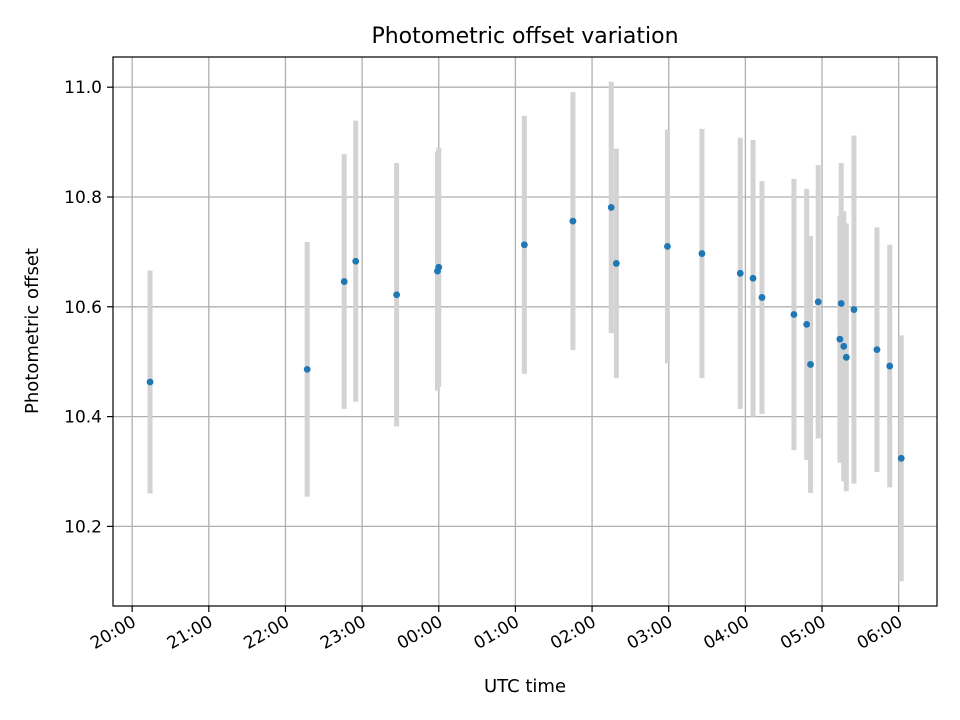 Image resolution: width=960 pixels, height=720 pixels. Describe the element at coordinates (83, 198) in the screenshot. I see `y-tick-label: 10.8` at that location.